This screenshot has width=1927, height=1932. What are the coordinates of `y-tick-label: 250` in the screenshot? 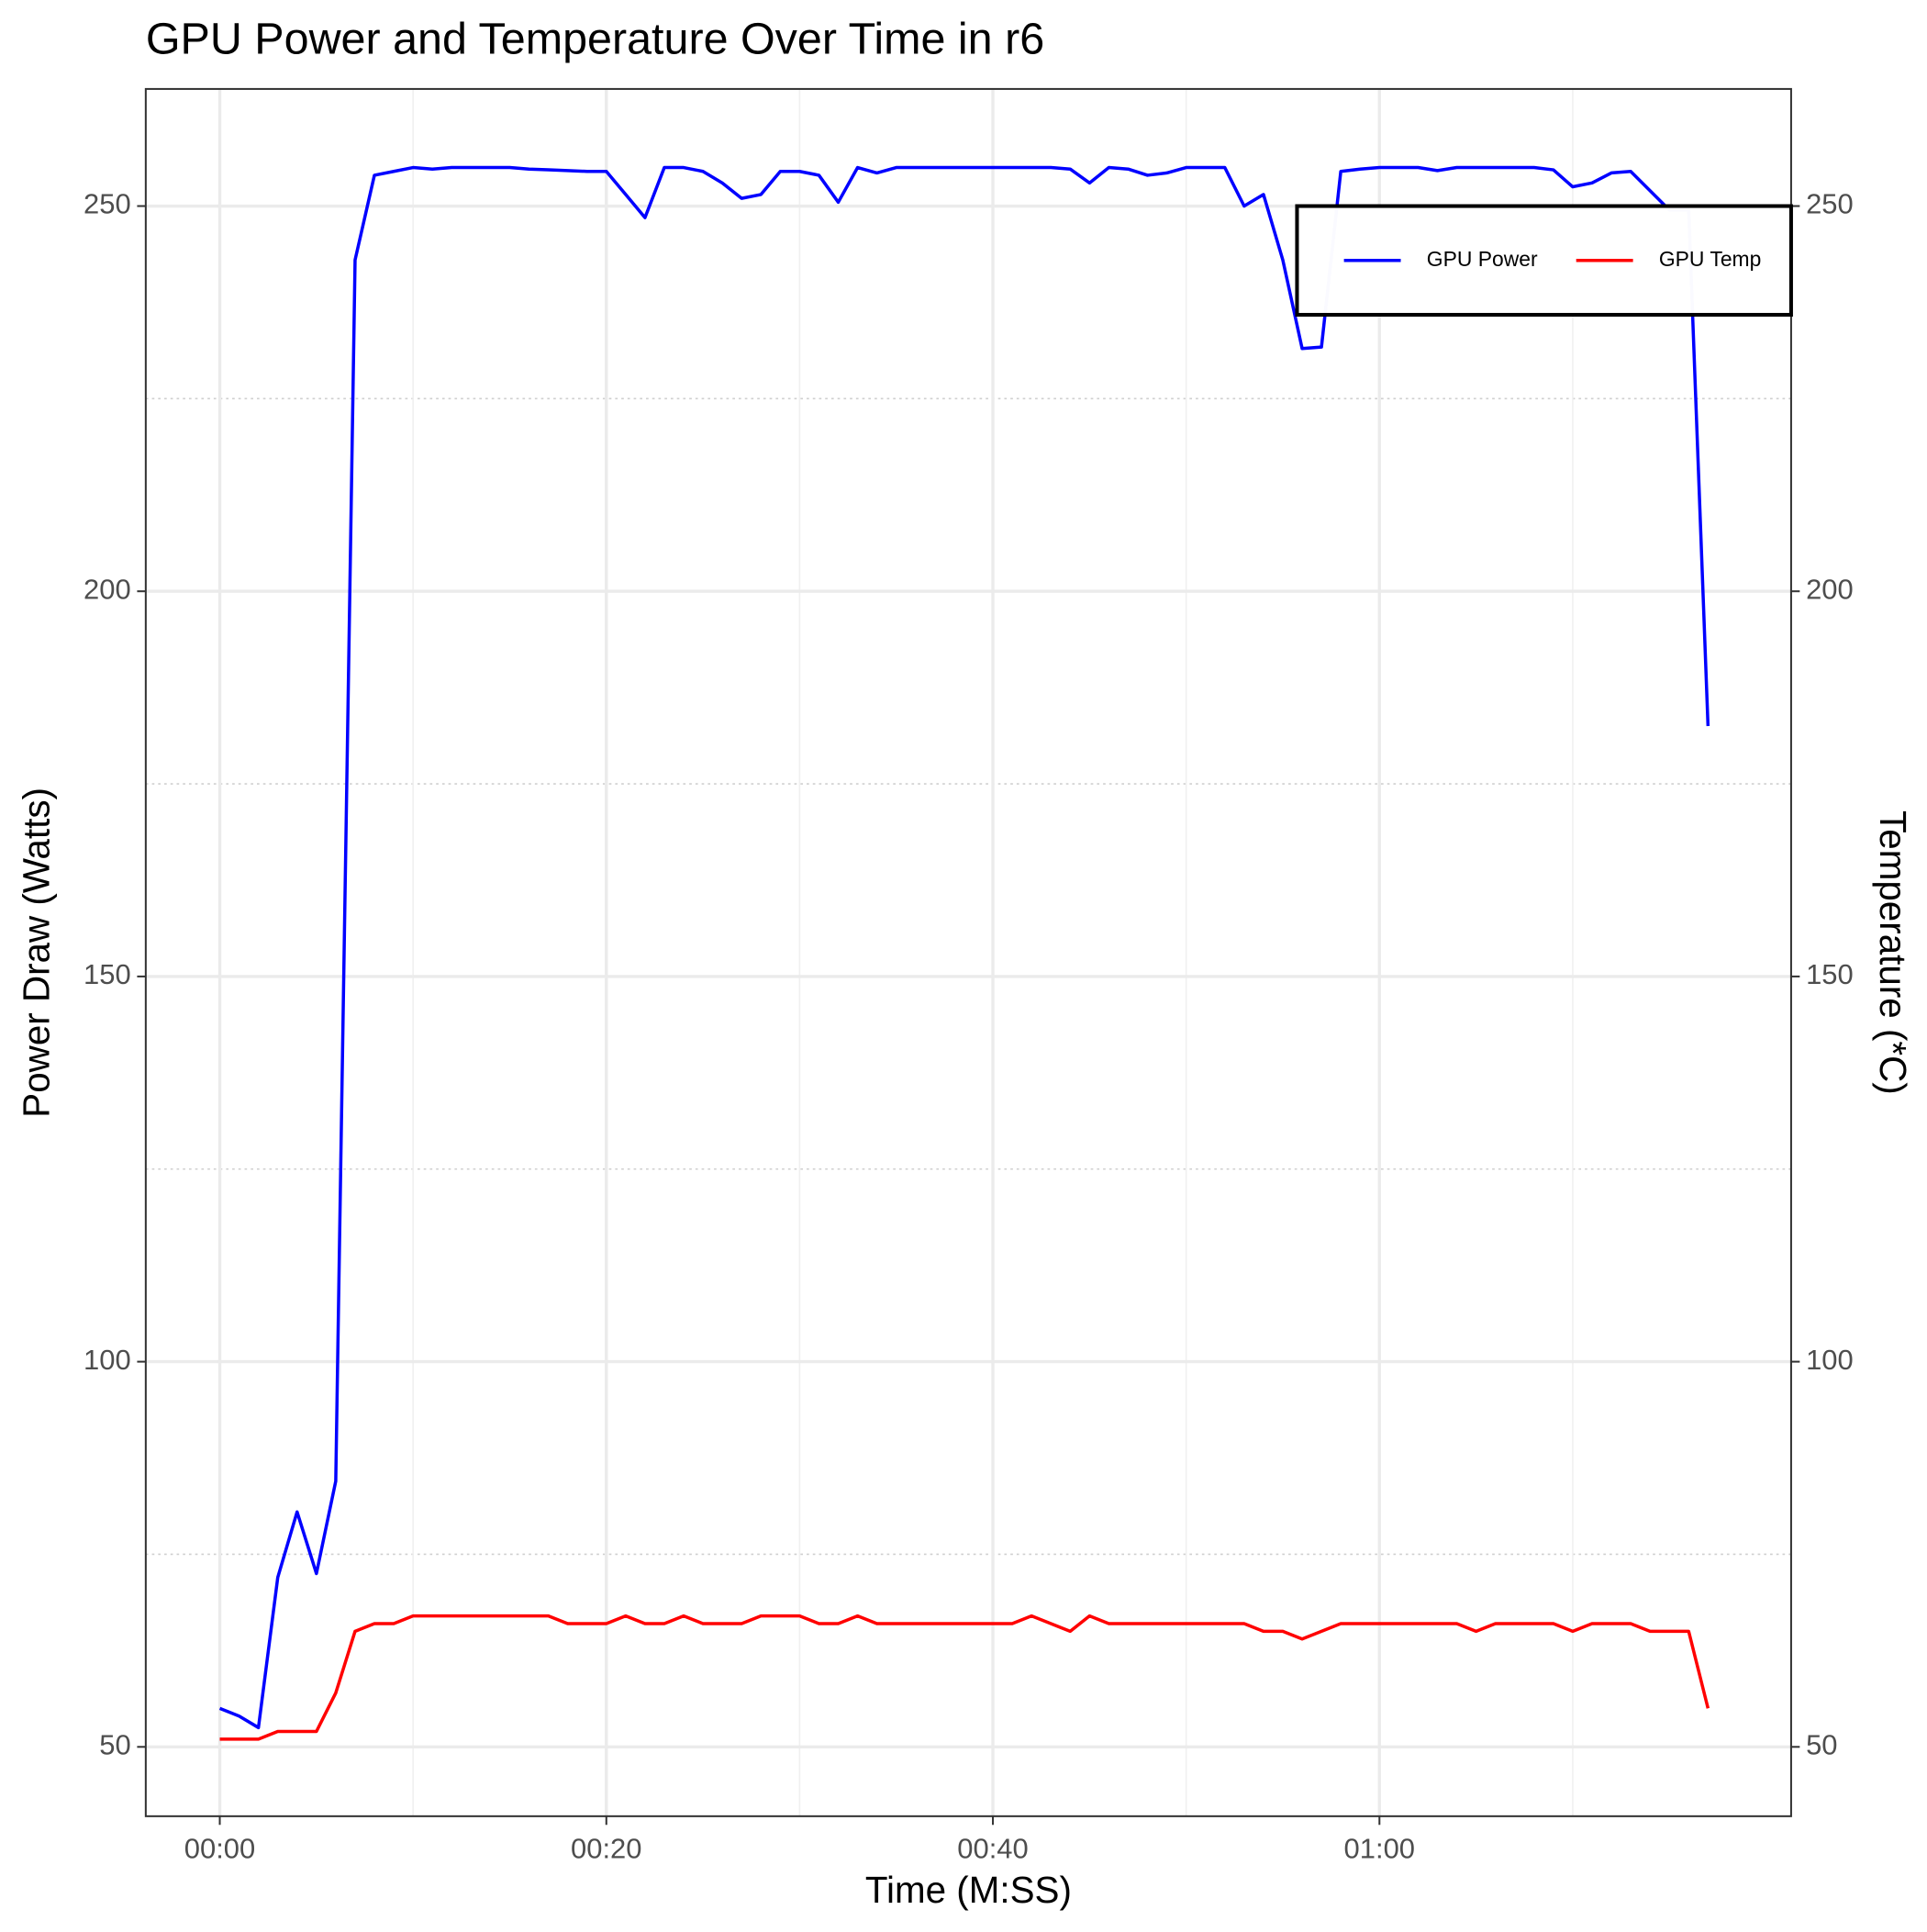 It's located at (107, 204).